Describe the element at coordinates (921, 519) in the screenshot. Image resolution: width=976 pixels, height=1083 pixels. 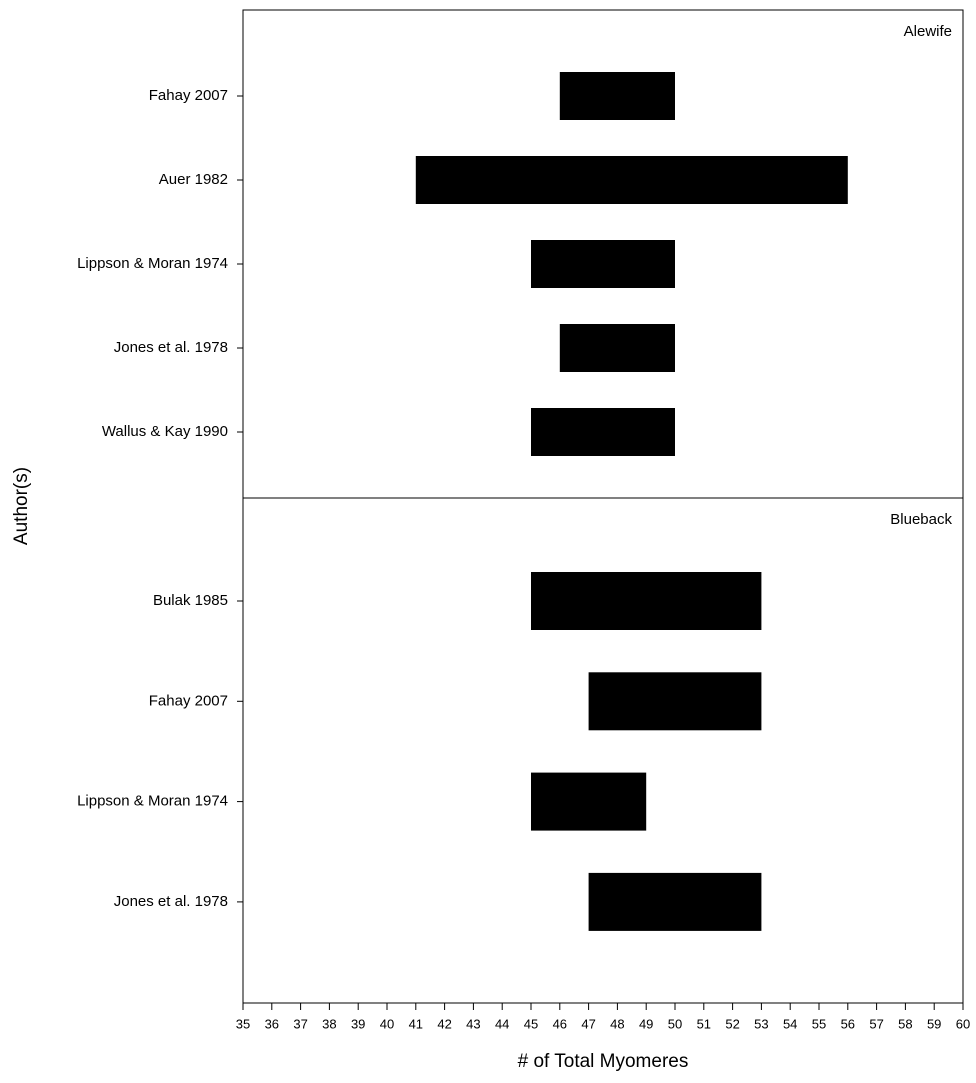
I see `panel-label: Blueback` at that location.